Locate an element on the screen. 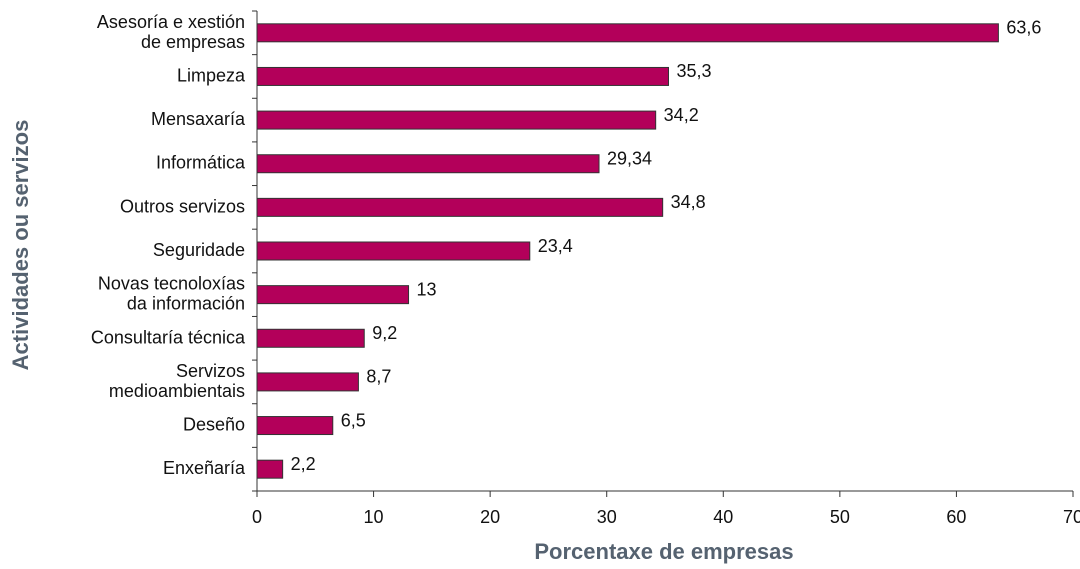  y-axis-title: Actividades ou servizos is located at coordinates (20, 245).